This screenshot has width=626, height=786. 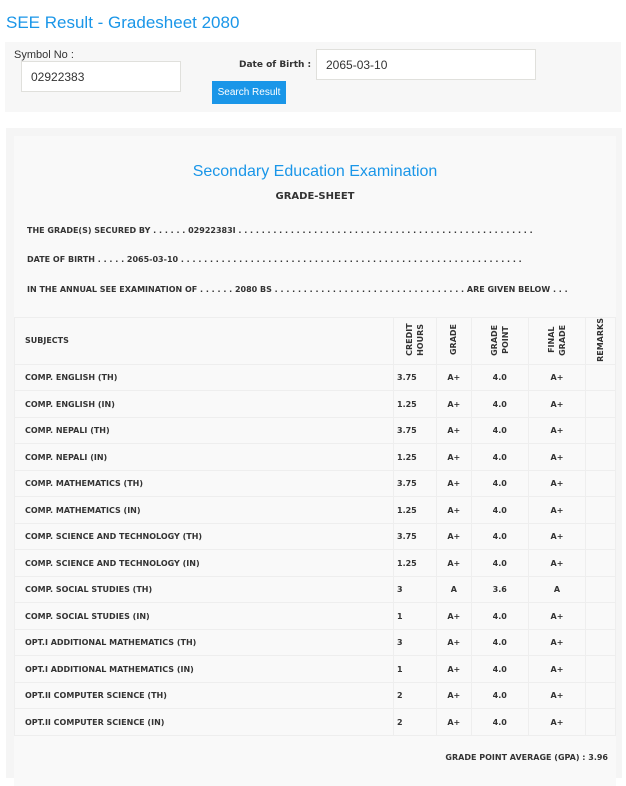 I want to click on table-row: COMP. SOCIAL STUDIES (IN) 1 A+ 4.0 A+, so click(x=315, y=616).